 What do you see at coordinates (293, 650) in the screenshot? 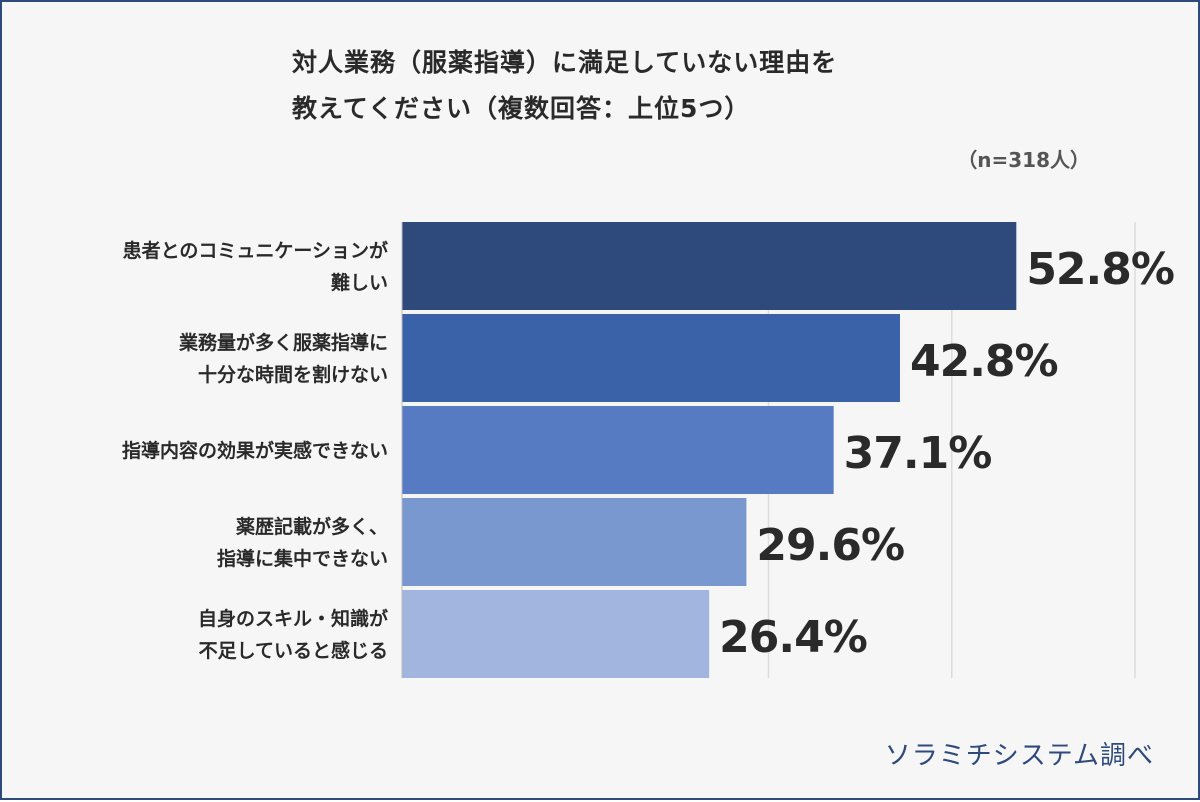
I see `category-label-4-1: 不足していると感じる` at bounding box center [293, 650].